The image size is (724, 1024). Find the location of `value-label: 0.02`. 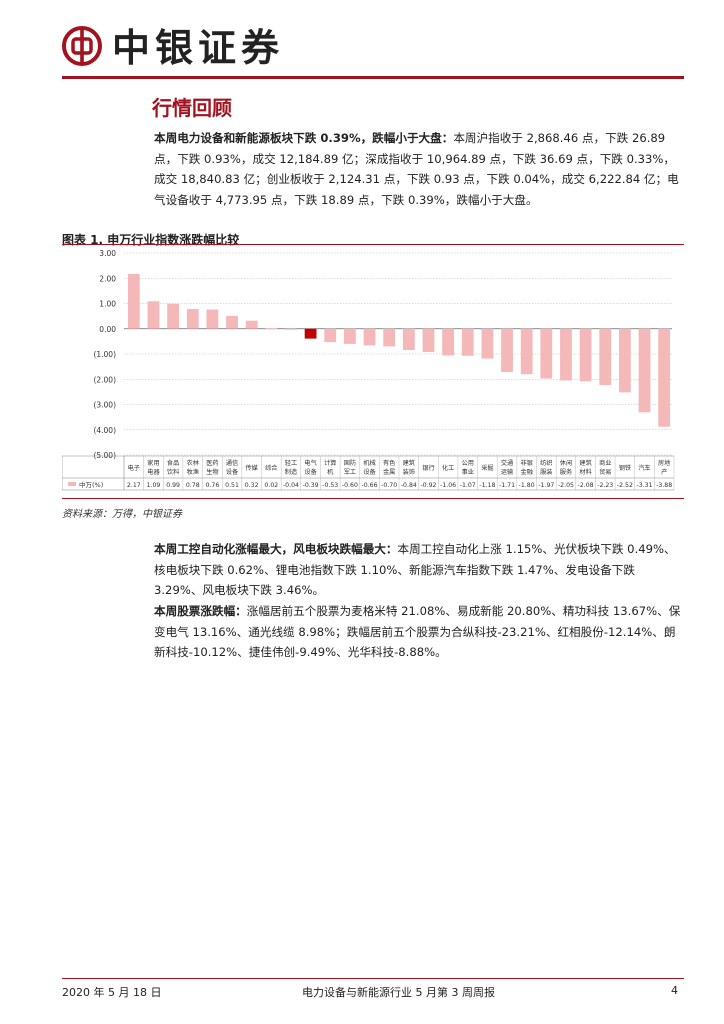

value-label: 0.02 is located at coordinates (271, 485).